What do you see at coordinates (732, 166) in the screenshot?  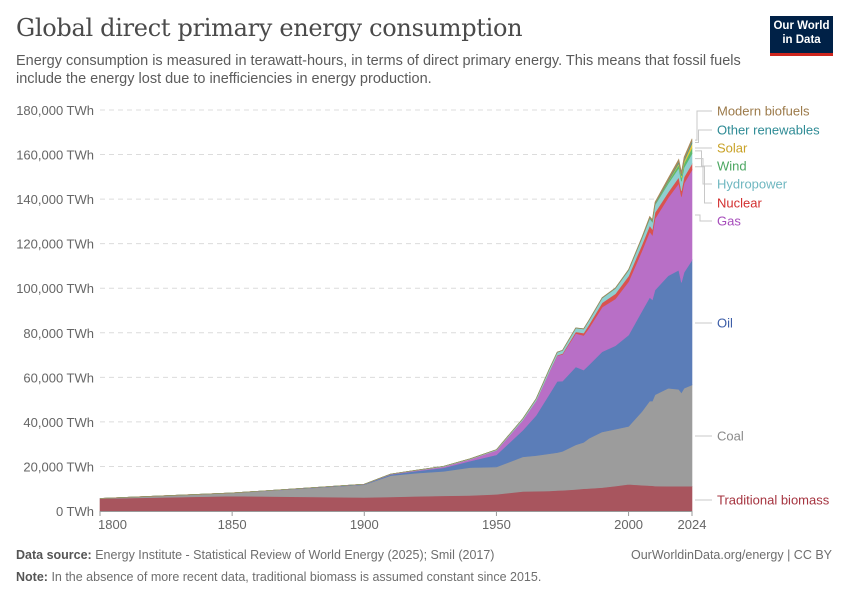 I see `legend-label-wind: Wind` at bounding box center [732, 166].